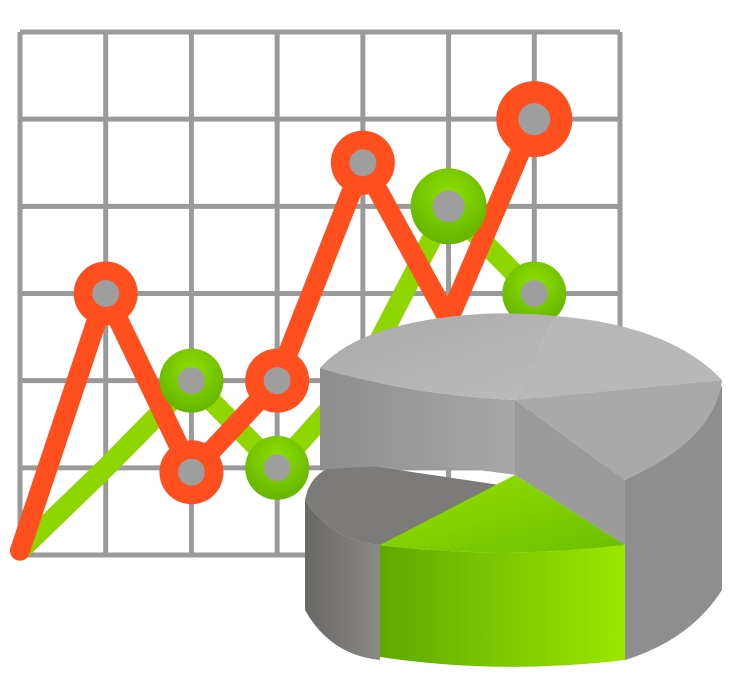 This screenshot has height=675, width=730. What do you see at coordinates (673, 522) in the screenshot?
I see `pie-slice-mid-side` at bounding box center [673, 522].